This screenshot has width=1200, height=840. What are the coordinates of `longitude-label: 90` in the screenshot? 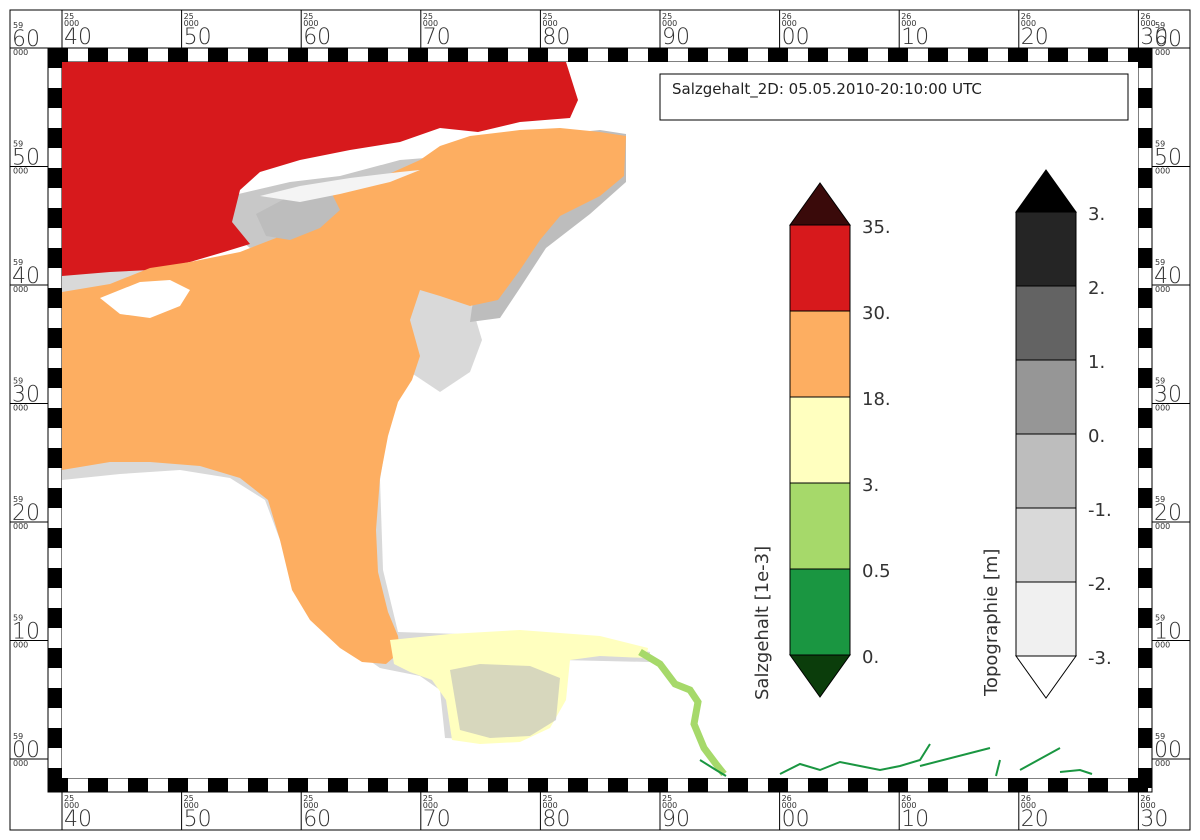 It's located at (676, 37).